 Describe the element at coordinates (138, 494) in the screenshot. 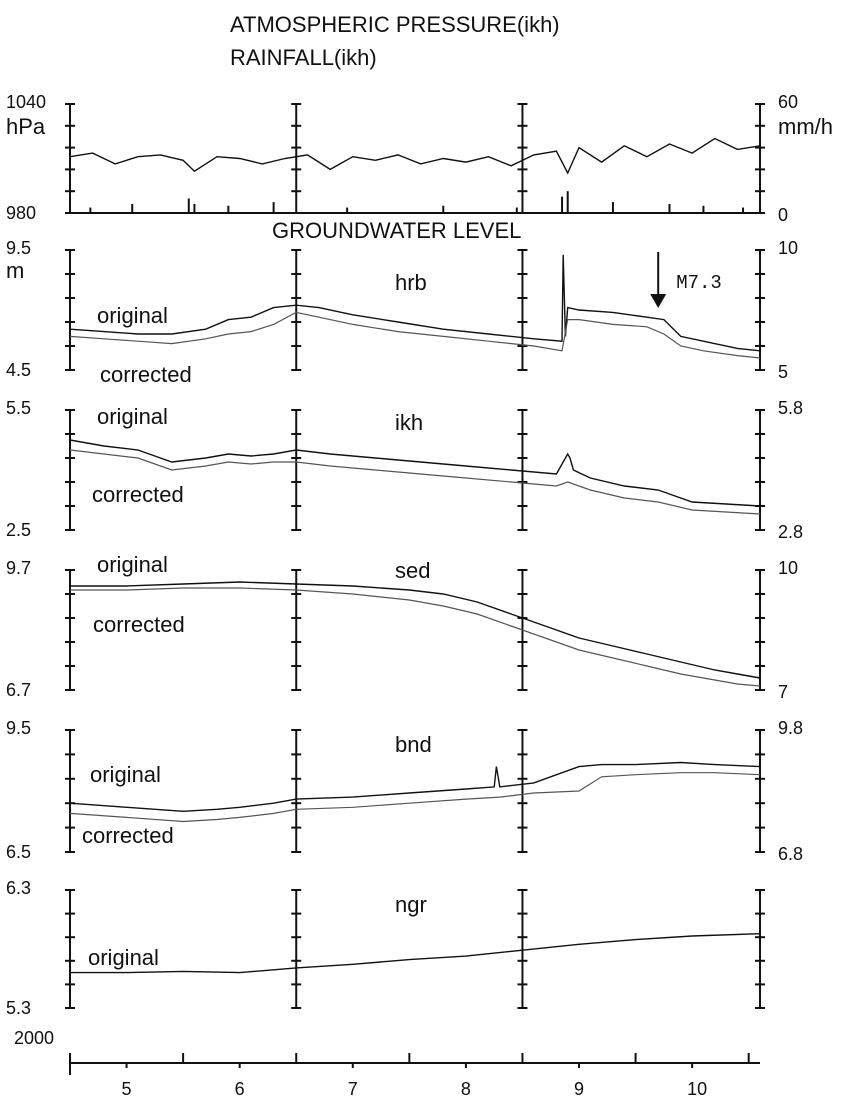

I see `panel-ikh-label-corrected: corrected` at that location.